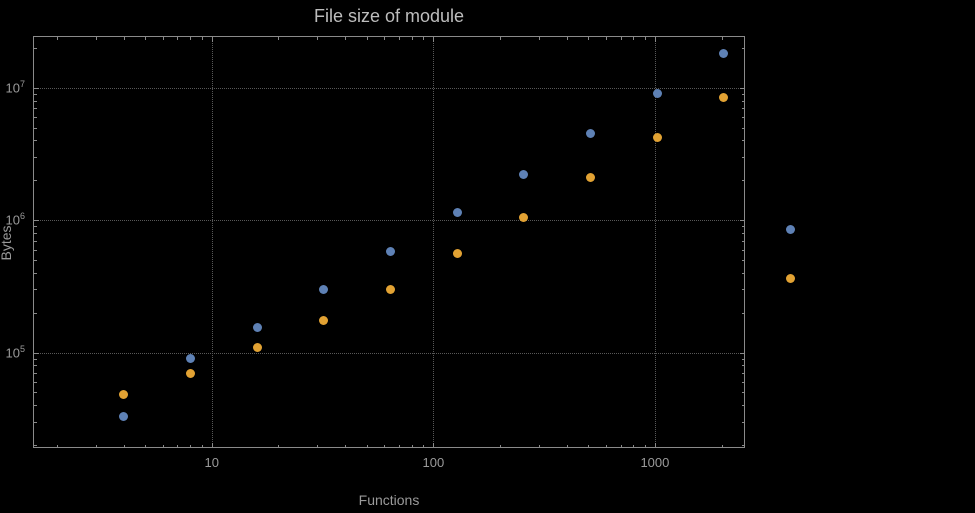  What do you see at coordinates (655, 462) in the screenshot?
I see `x-tick-label: 1000` at bounding box center [655, 462].